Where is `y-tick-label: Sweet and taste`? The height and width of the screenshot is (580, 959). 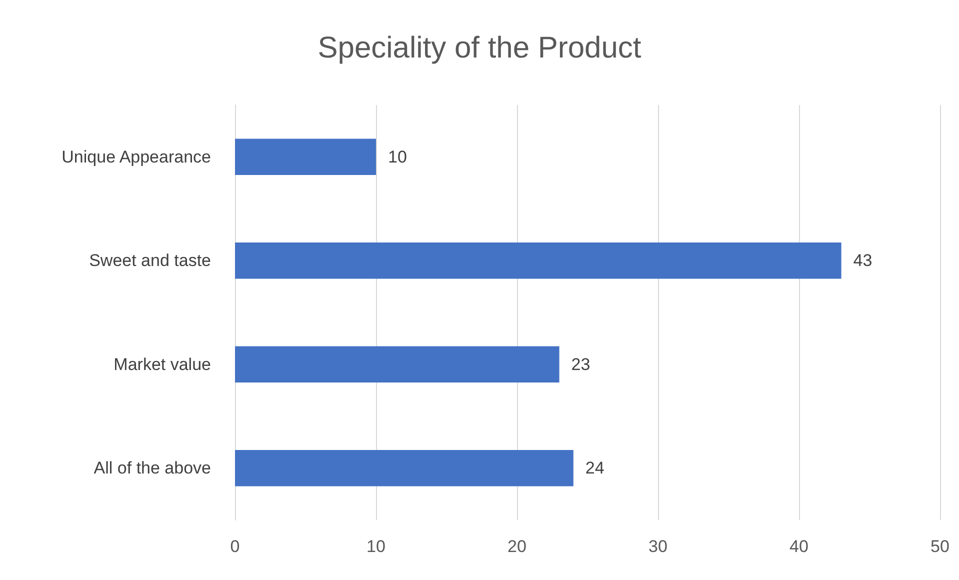
y-tick-label: Sweet and taste is located at coordinates (150, 260).